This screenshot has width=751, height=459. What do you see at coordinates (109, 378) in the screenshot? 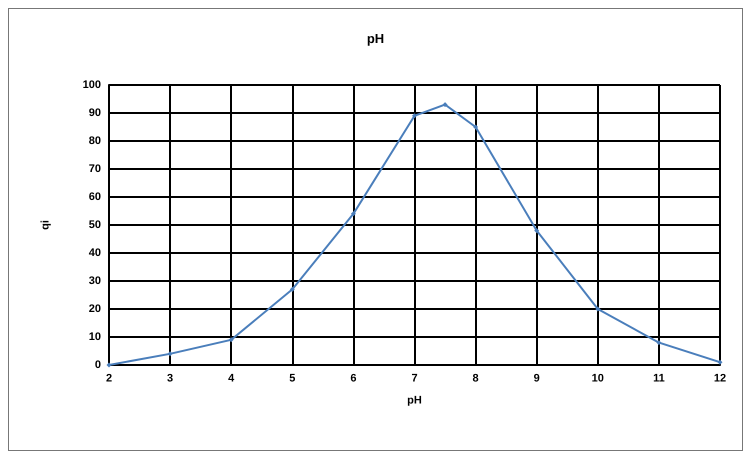
I see `x-tick-label: 2` at bounding box center [109, 378].